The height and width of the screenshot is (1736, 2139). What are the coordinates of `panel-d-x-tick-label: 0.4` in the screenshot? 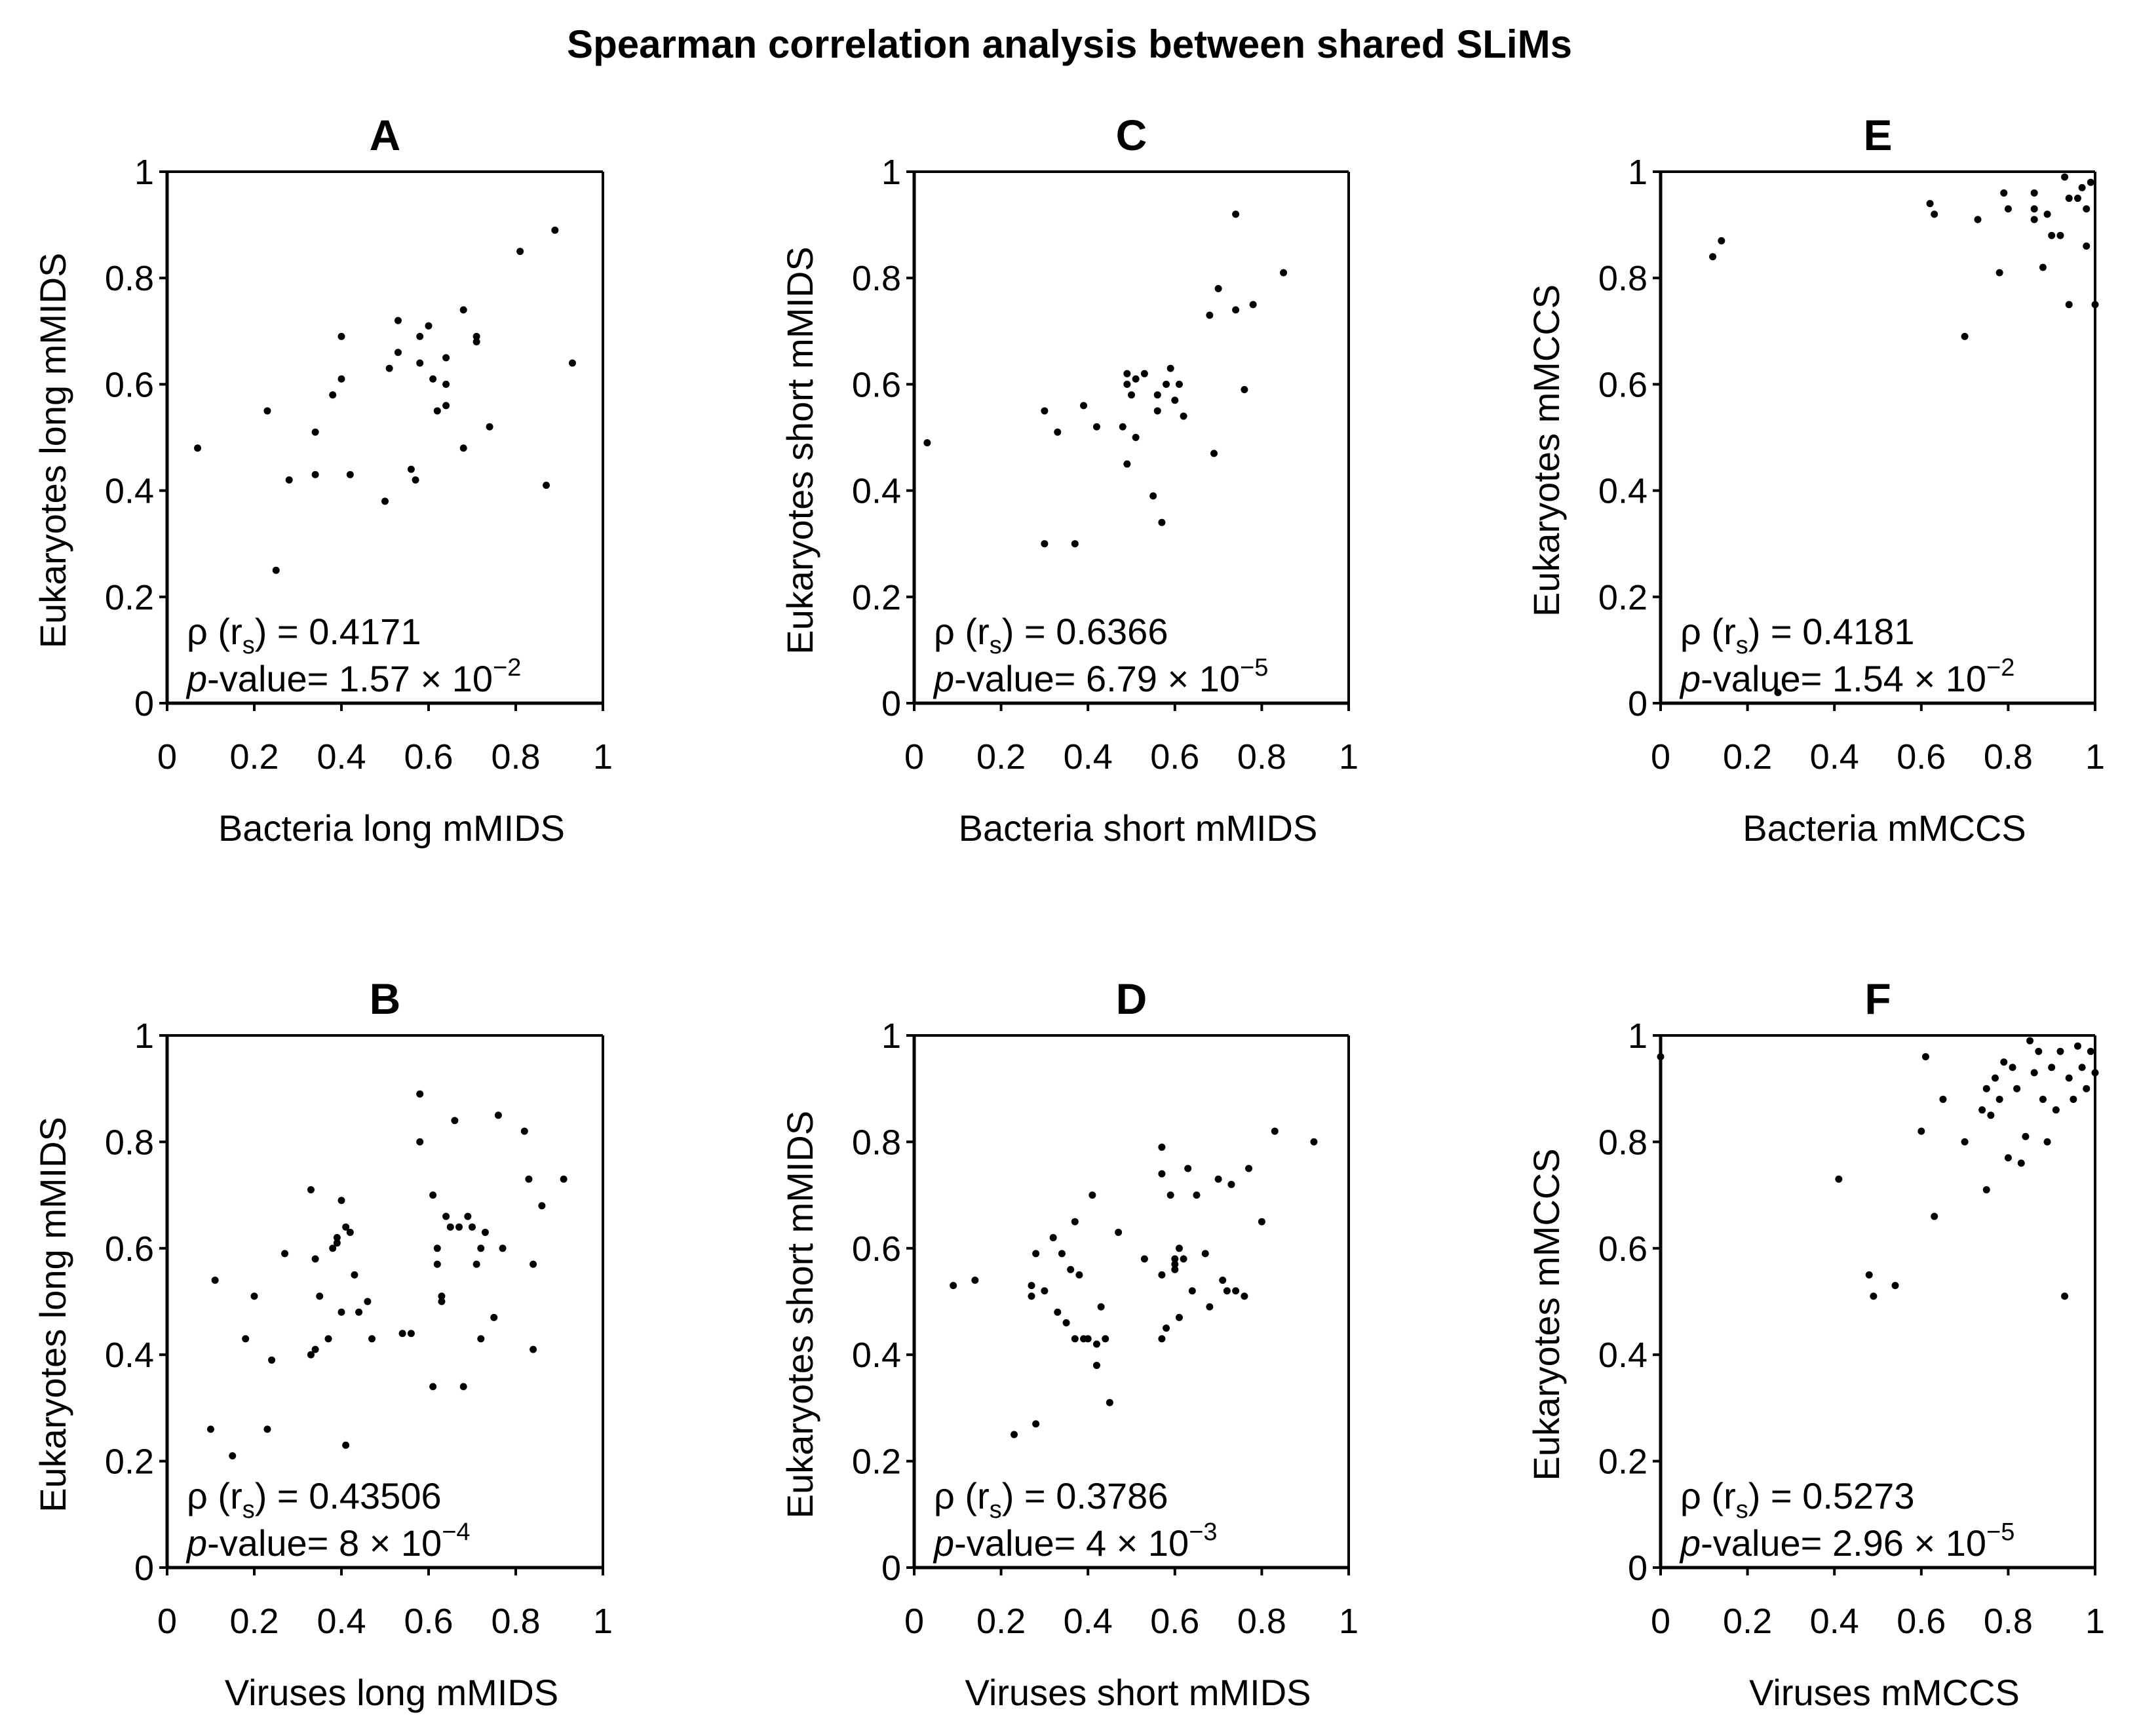 It's located at (1088, 1621).